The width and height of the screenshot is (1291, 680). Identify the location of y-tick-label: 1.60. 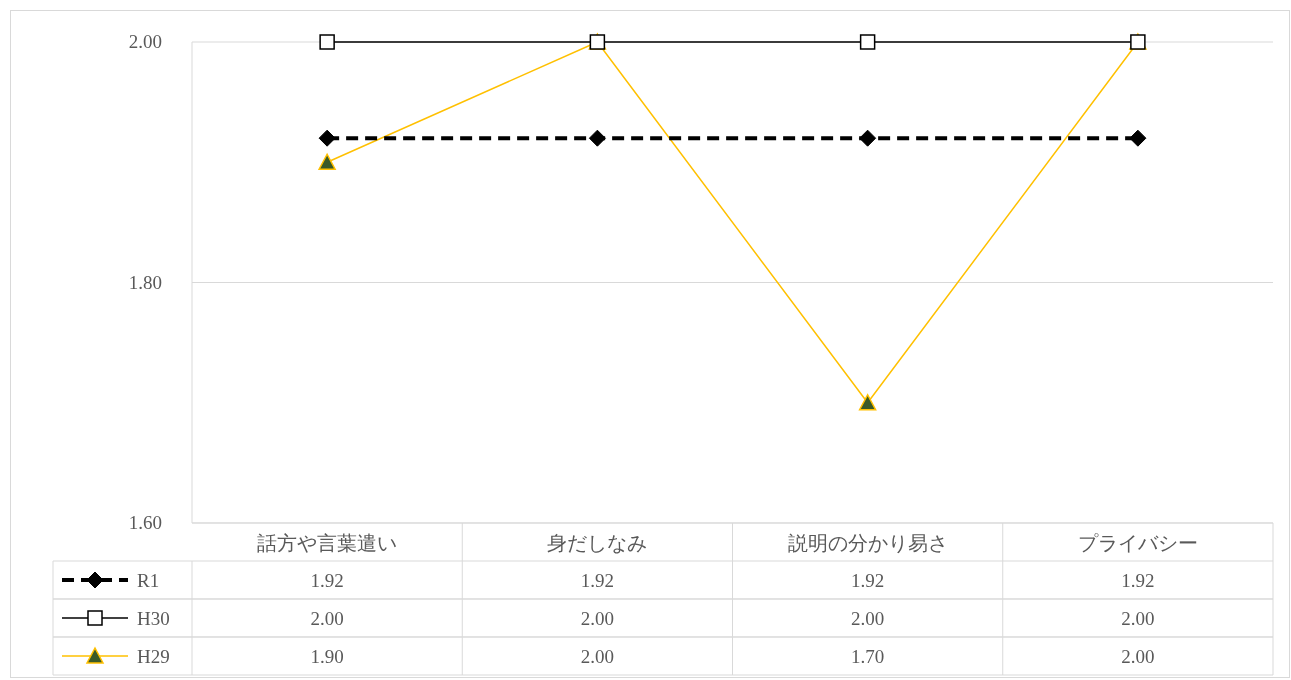
(145, 522).